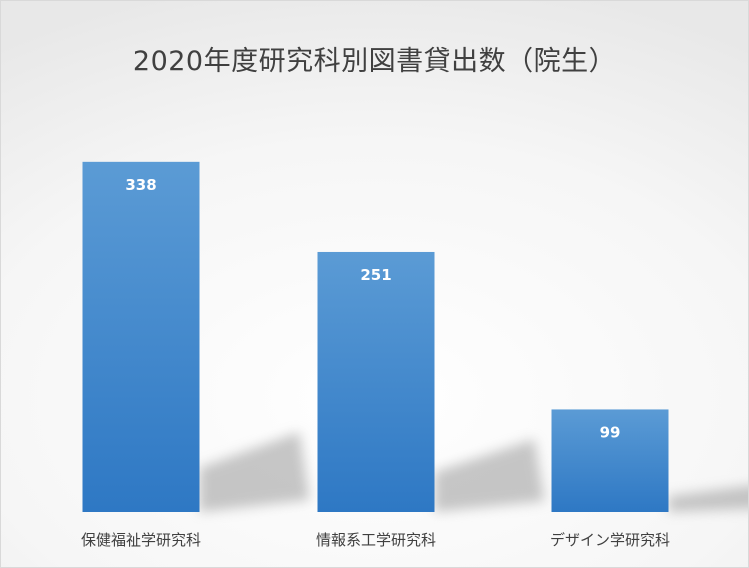 This screenshot has width=749, height=568. What do you see at coordinates (610, 432) in the screenshot?
I see `data-label-3: 99` at bounding box center [610, 432].